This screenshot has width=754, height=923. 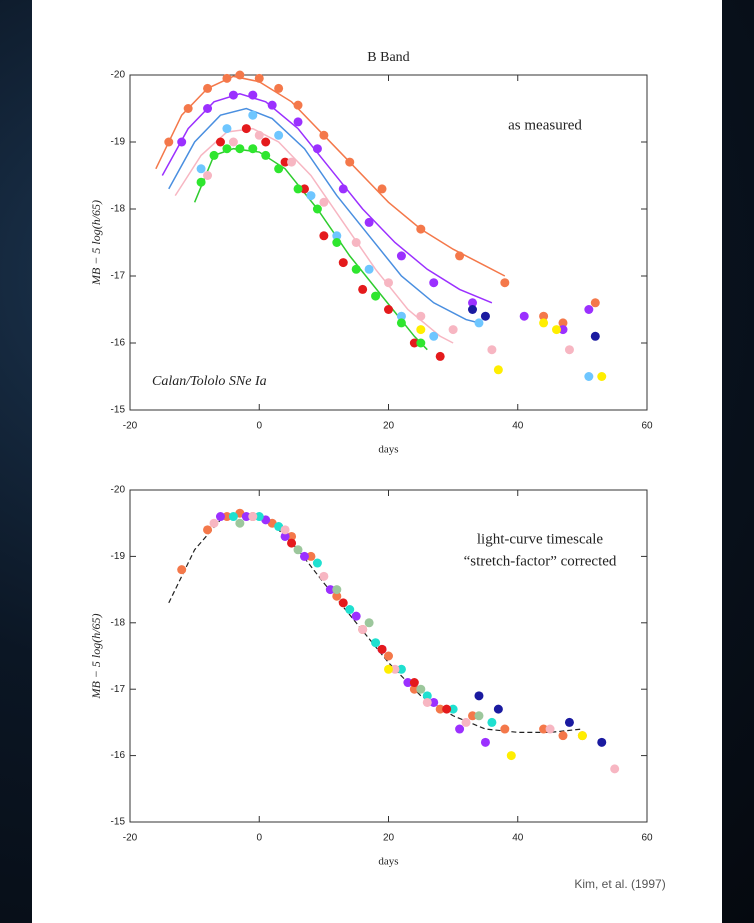 I want to click on x-tick-label: 60, so click(x=647, y=426).